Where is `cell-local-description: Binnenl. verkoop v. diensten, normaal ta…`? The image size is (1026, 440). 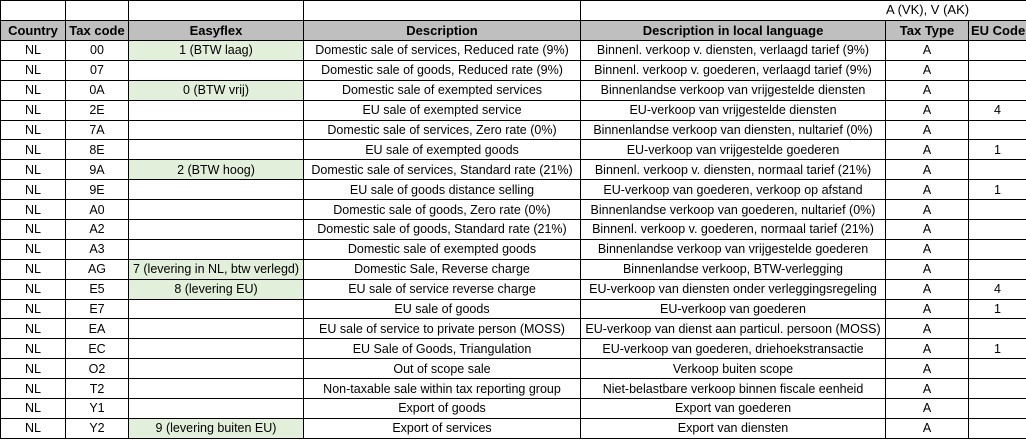 cell-local-description: Binnenl. verkoop v. diensten, normaal ta… is located at coordinates (733, 170).